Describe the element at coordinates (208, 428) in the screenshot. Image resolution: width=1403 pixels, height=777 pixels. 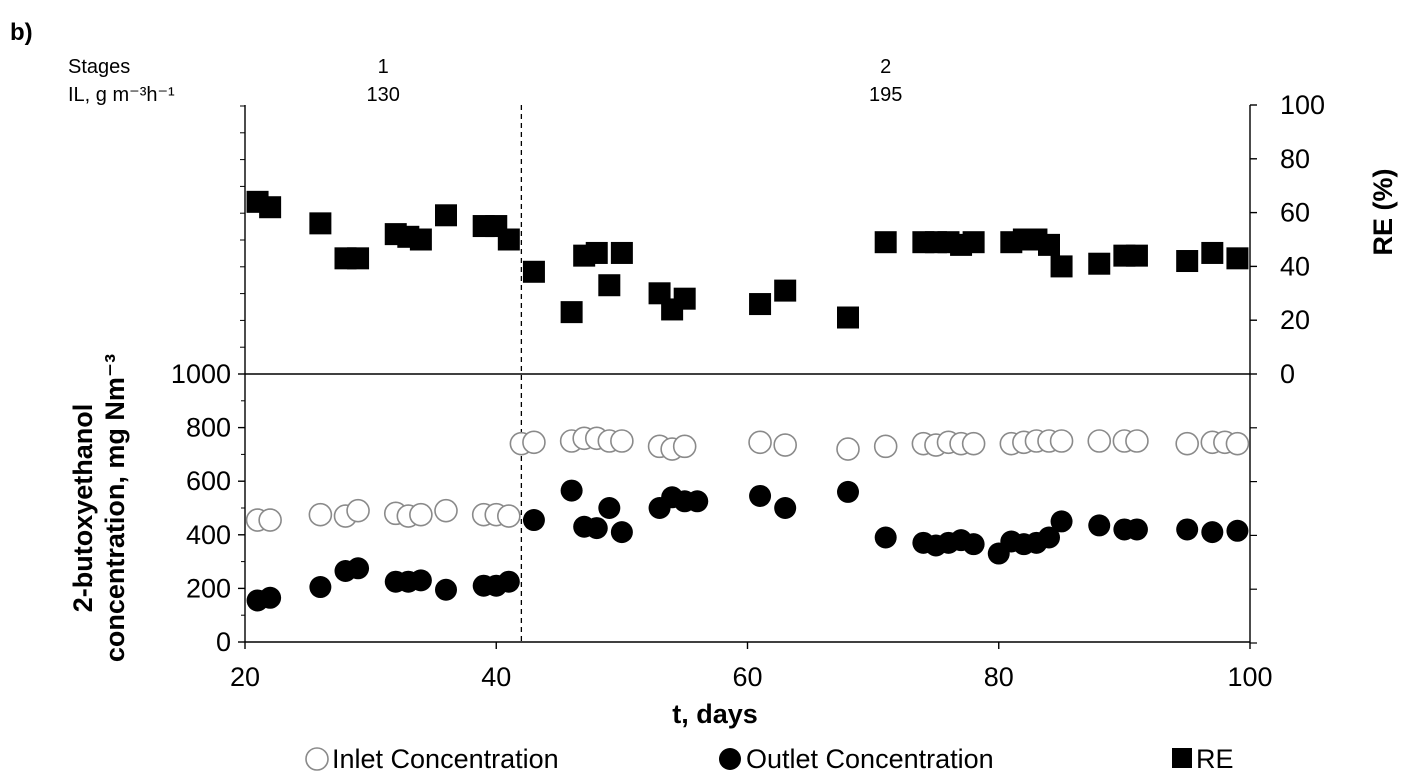
I see `y-tick-label: 800` at that location.